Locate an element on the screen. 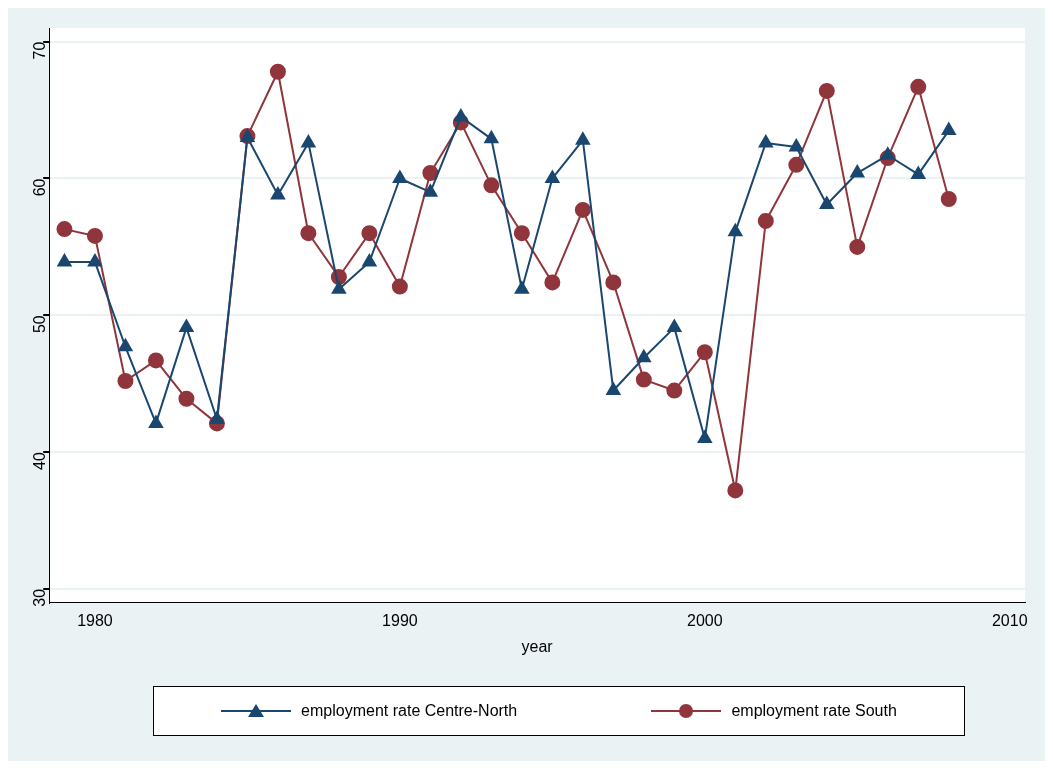 The width and height of the screenshot is (1053, 769). y-tick-label: 30 is located at coordinates (39, 597).